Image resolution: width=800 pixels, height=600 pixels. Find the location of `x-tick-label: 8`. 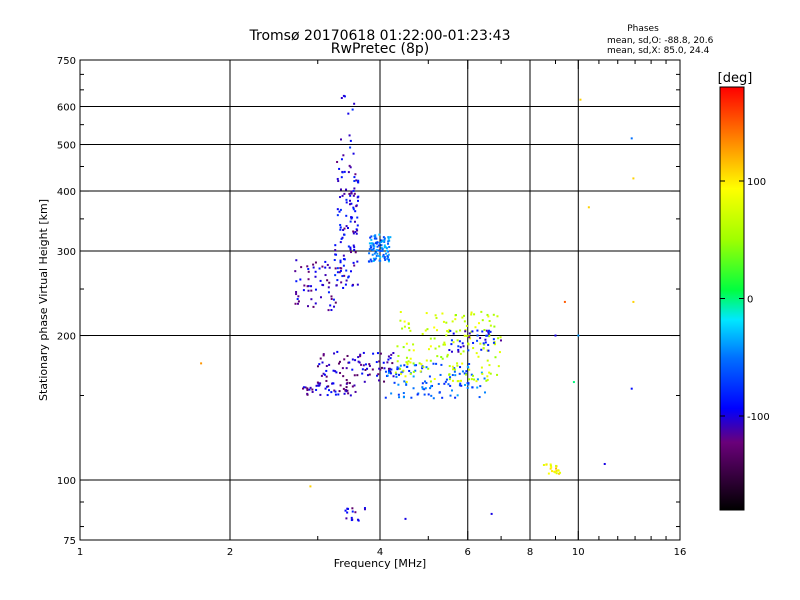

x-tick-label: 8 is located at coordinates (530, 552).